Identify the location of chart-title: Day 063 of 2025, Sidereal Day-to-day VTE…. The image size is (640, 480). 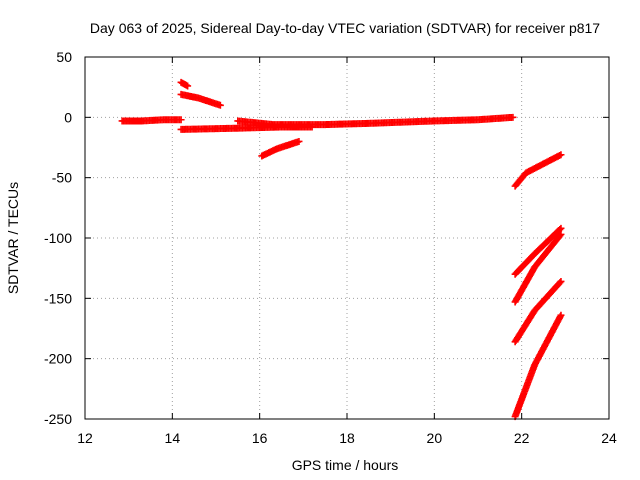
(345, 28).